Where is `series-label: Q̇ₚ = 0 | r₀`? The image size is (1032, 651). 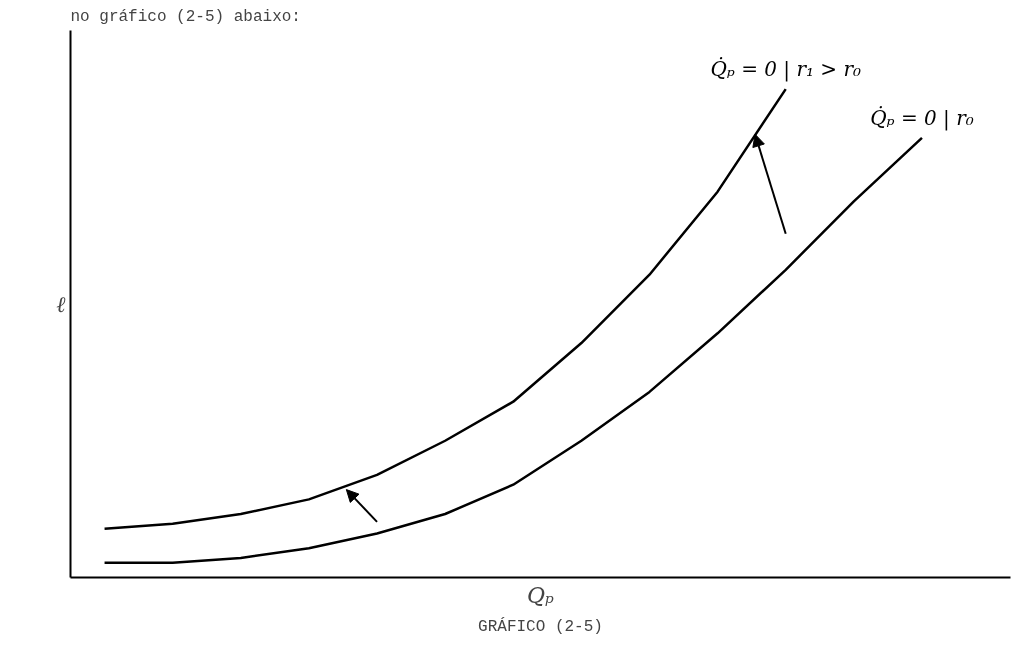 series-label: Q̇ₚ = 0 | r₀ is located at coordinates (922, 118).